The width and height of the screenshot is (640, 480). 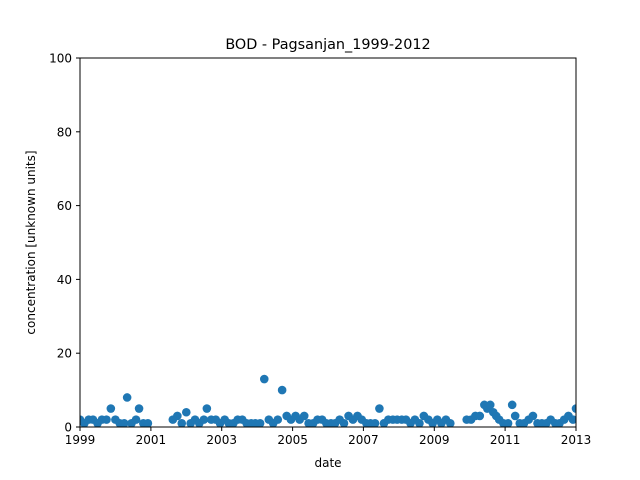 I want to click on data-points, so click(x=328, y=400).